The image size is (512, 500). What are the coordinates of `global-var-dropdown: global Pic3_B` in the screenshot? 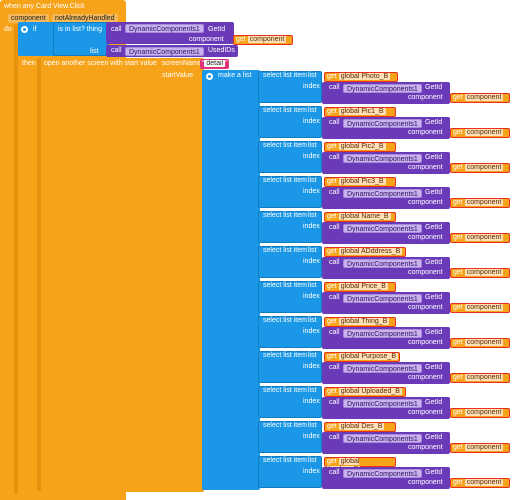 It's located at (362, 181).